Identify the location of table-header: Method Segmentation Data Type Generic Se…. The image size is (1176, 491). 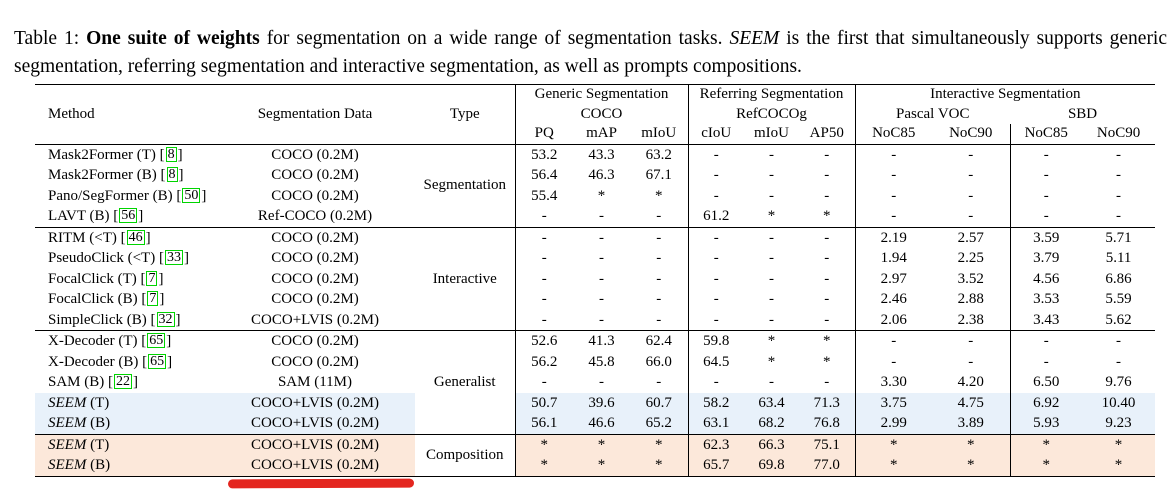
(595, 114).